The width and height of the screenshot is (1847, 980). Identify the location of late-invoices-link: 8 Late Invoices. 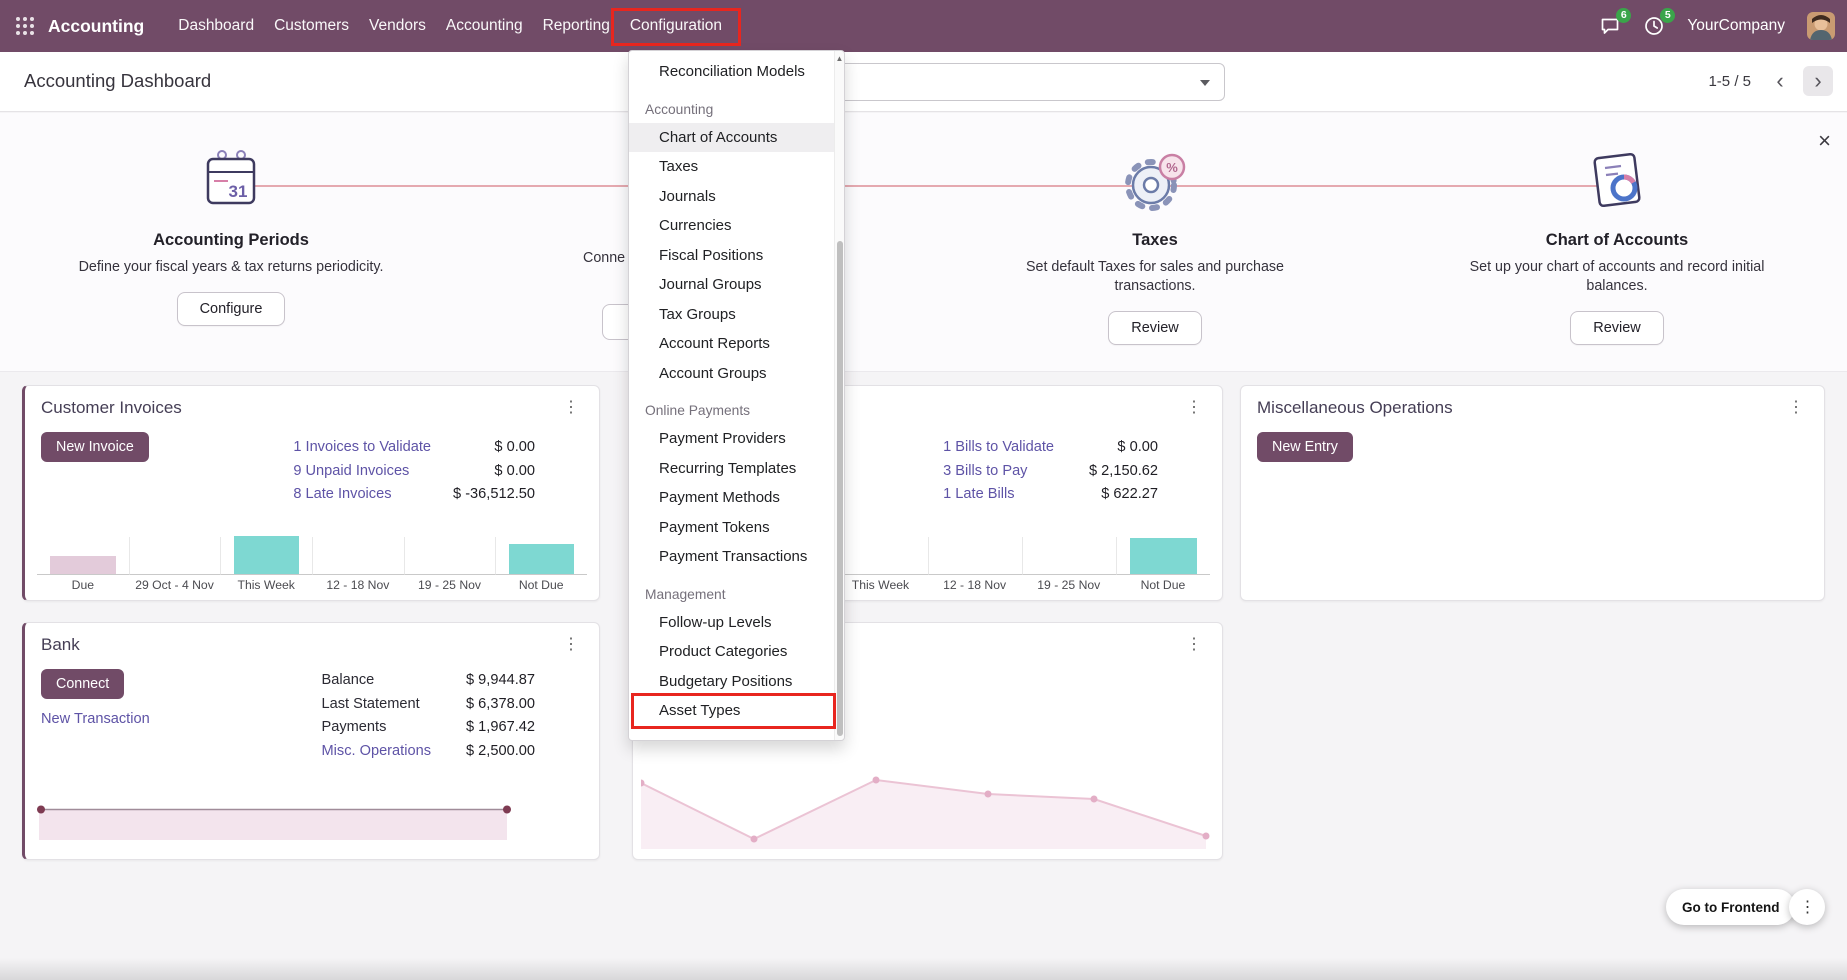
(342, 494).